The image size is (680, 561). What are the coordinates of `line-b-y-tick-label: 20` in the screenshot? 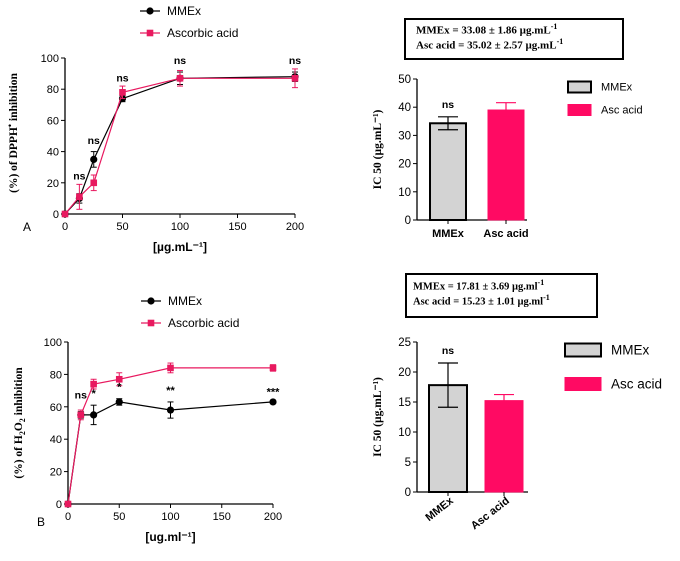 It's located at (56, 473).